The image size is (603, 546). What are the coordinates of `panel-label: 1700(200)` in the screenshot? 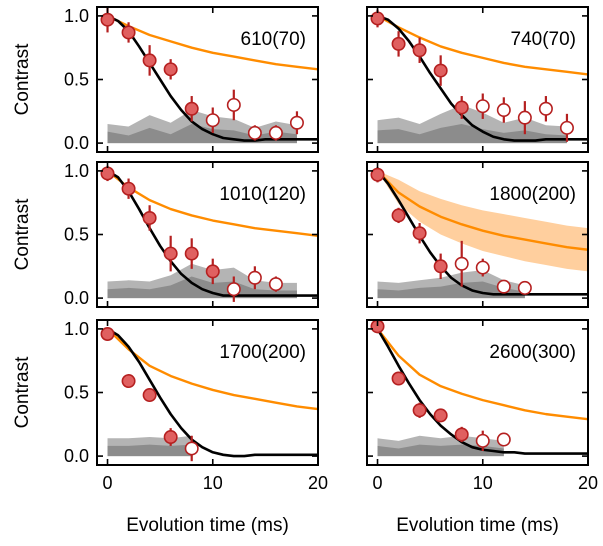 It's located at (262, 352).